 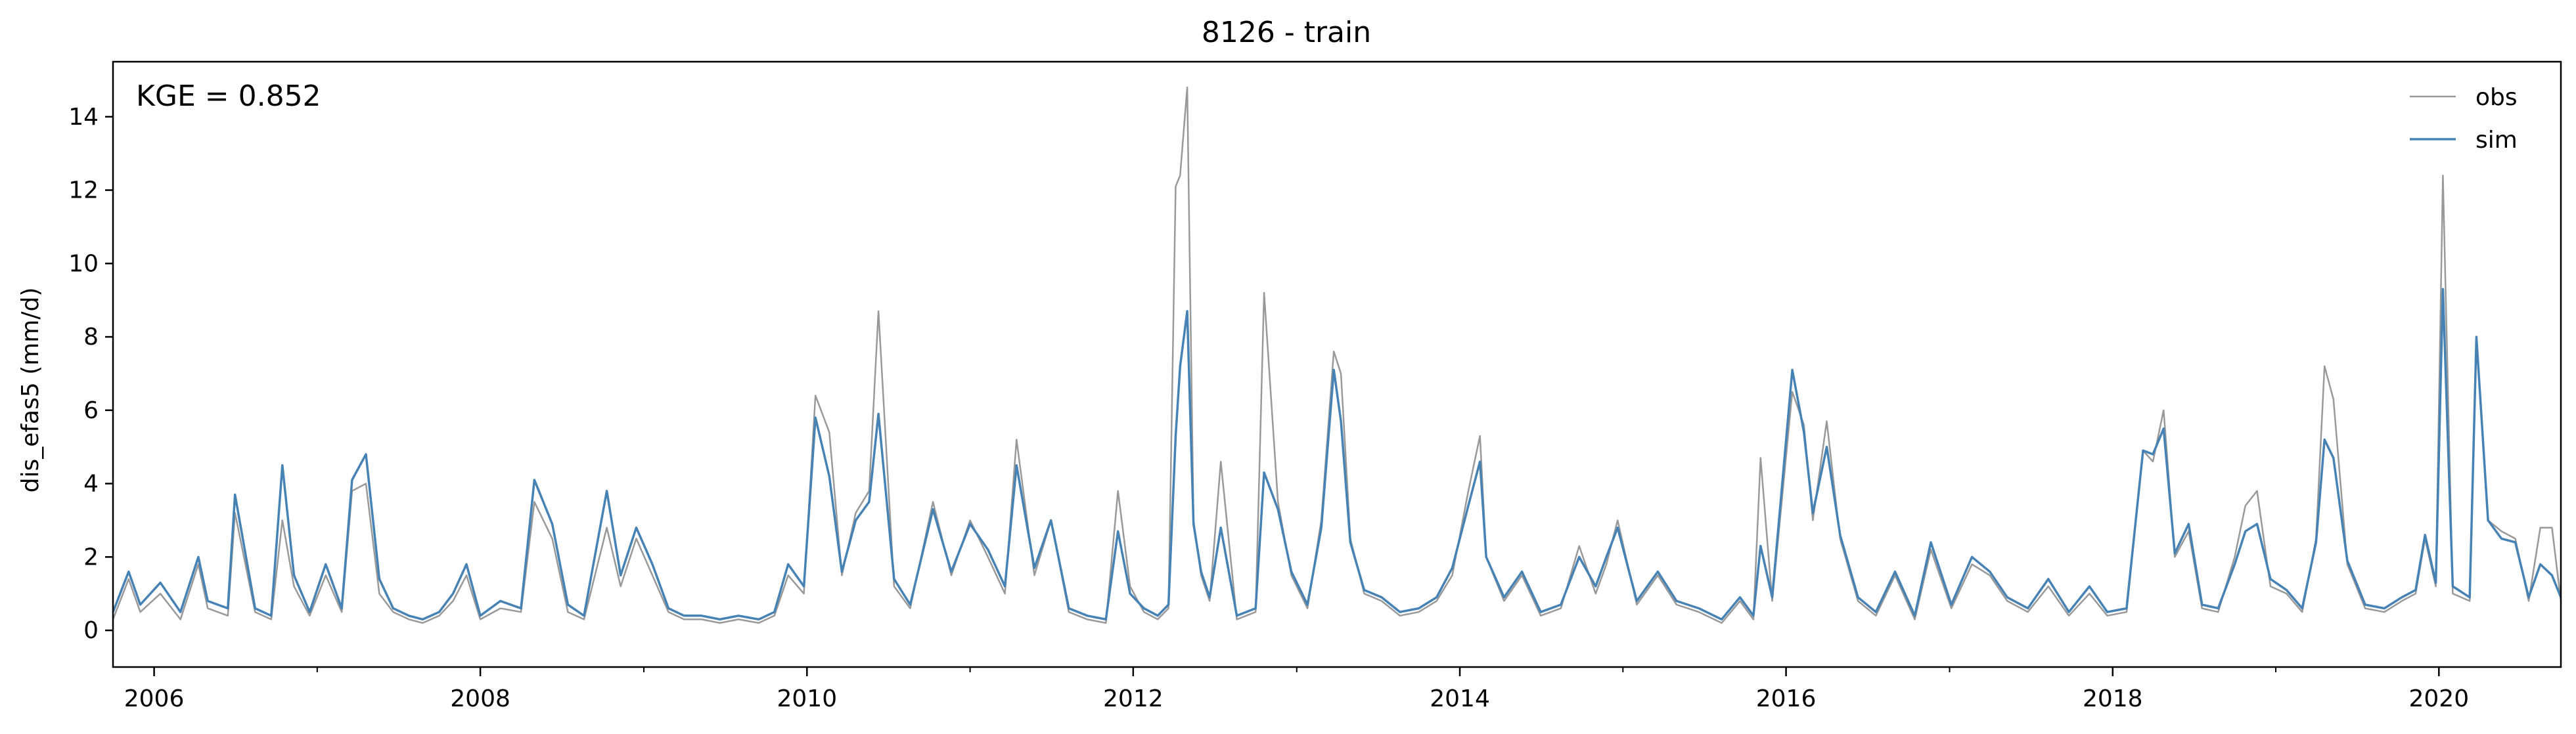 I want to click on y-tick-label-0: 0, so click(x=91, y=630).